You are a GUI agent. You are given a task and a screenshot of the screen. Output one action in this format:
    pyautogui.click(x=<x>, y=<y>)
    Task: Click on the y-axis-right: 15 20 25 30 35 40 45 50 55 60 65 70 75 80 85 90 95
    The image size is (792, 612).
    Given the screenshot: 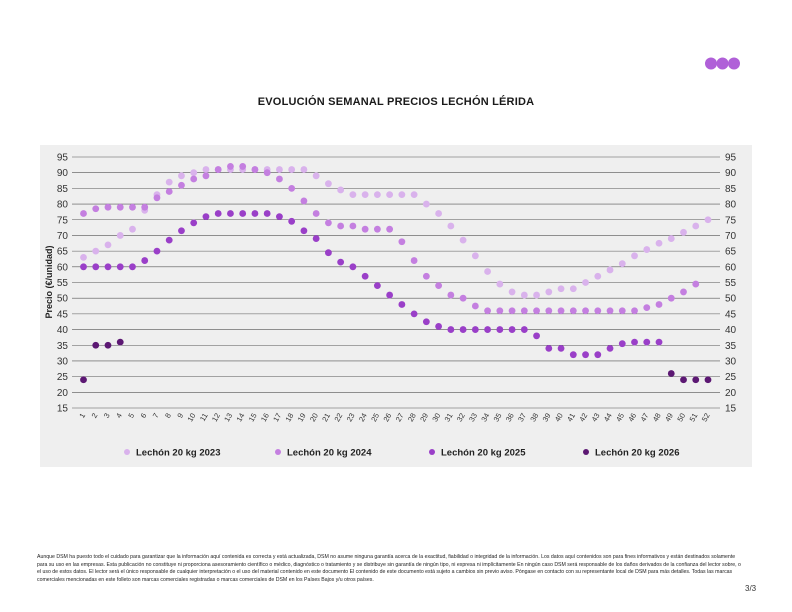 What is the action you would take?
    pyautogui.click(x=731, y=284)
    